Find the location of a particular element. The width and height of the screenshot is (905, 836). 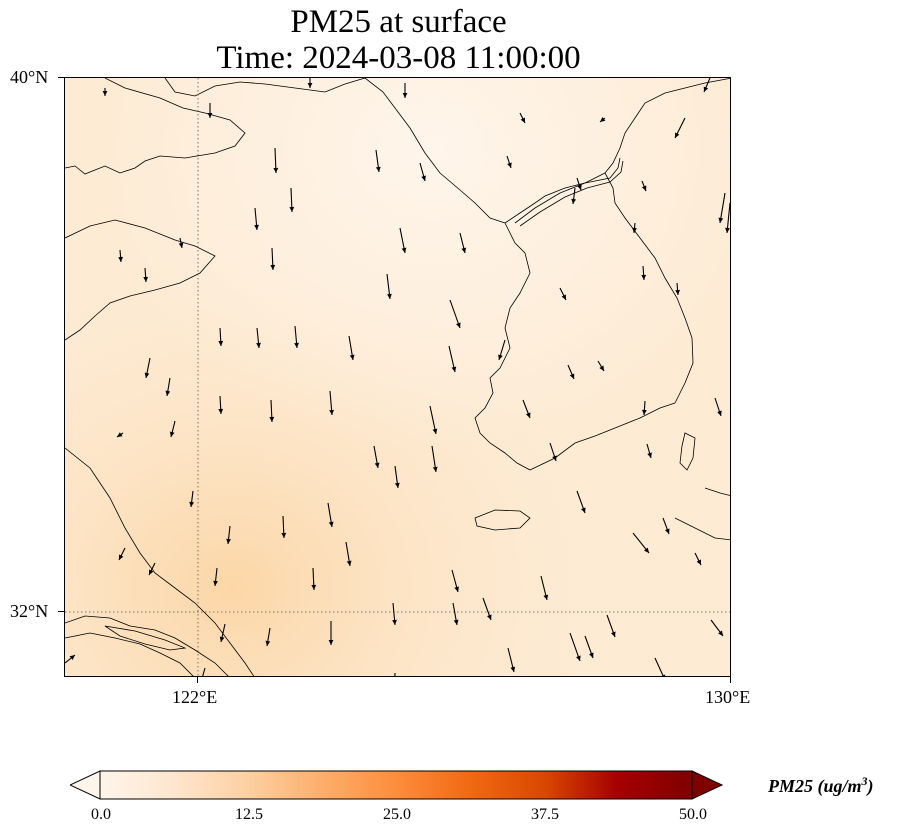

tsushima is located at coordinates (687, 451).